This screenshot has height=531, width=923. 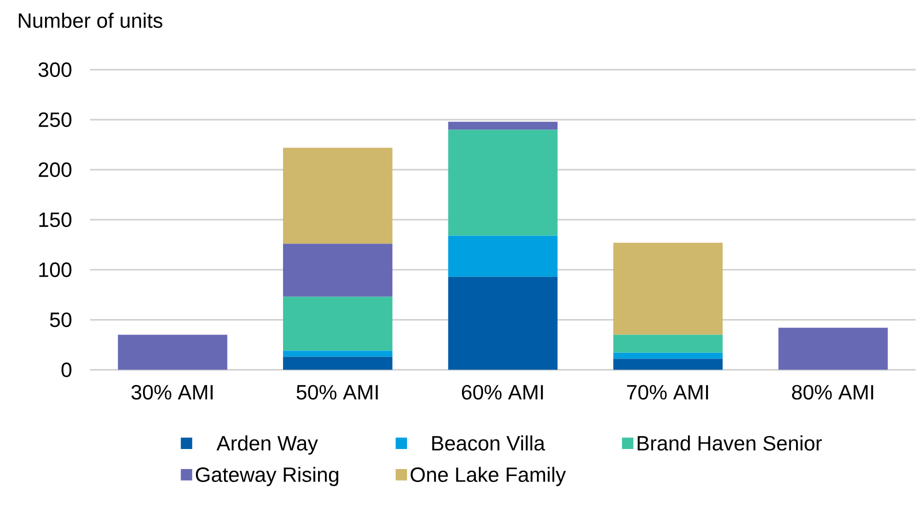 I want to click on x-tick-label: 60% AMI, so click(x=502, y=392).